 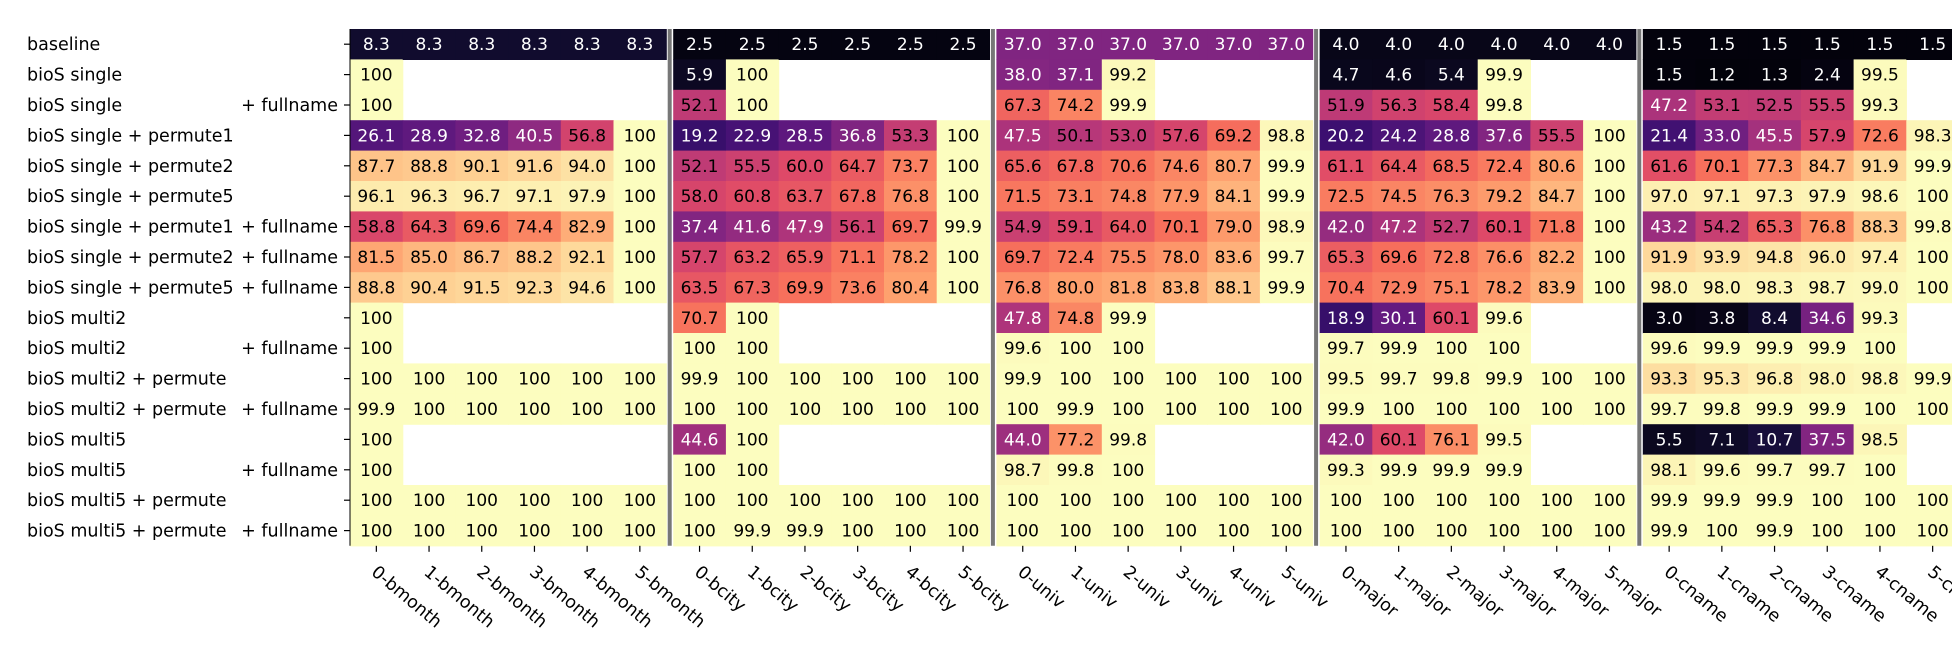 I want to click on cell-value-label: 84.7, so click(x=1827, y=167).